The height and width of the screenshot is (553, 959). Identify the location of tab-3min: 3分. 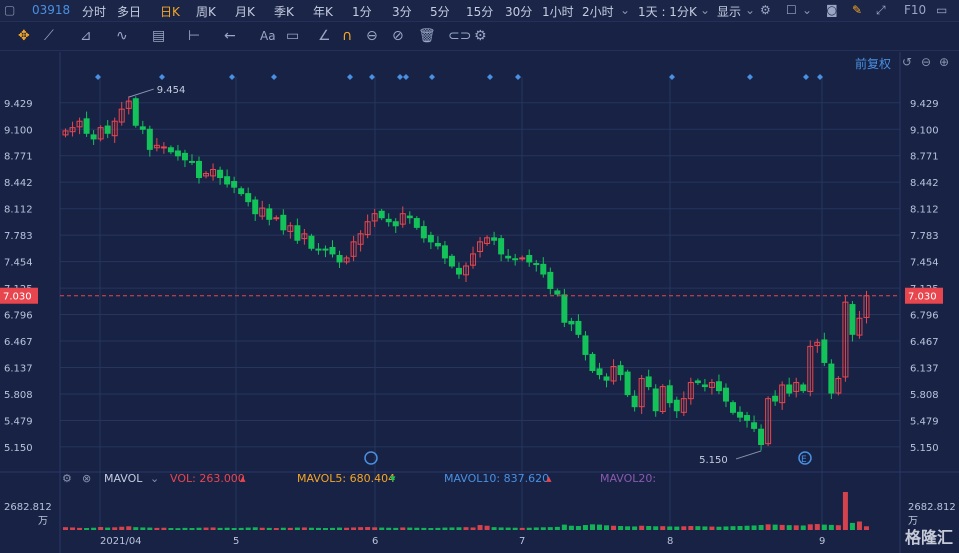
(402, 12).